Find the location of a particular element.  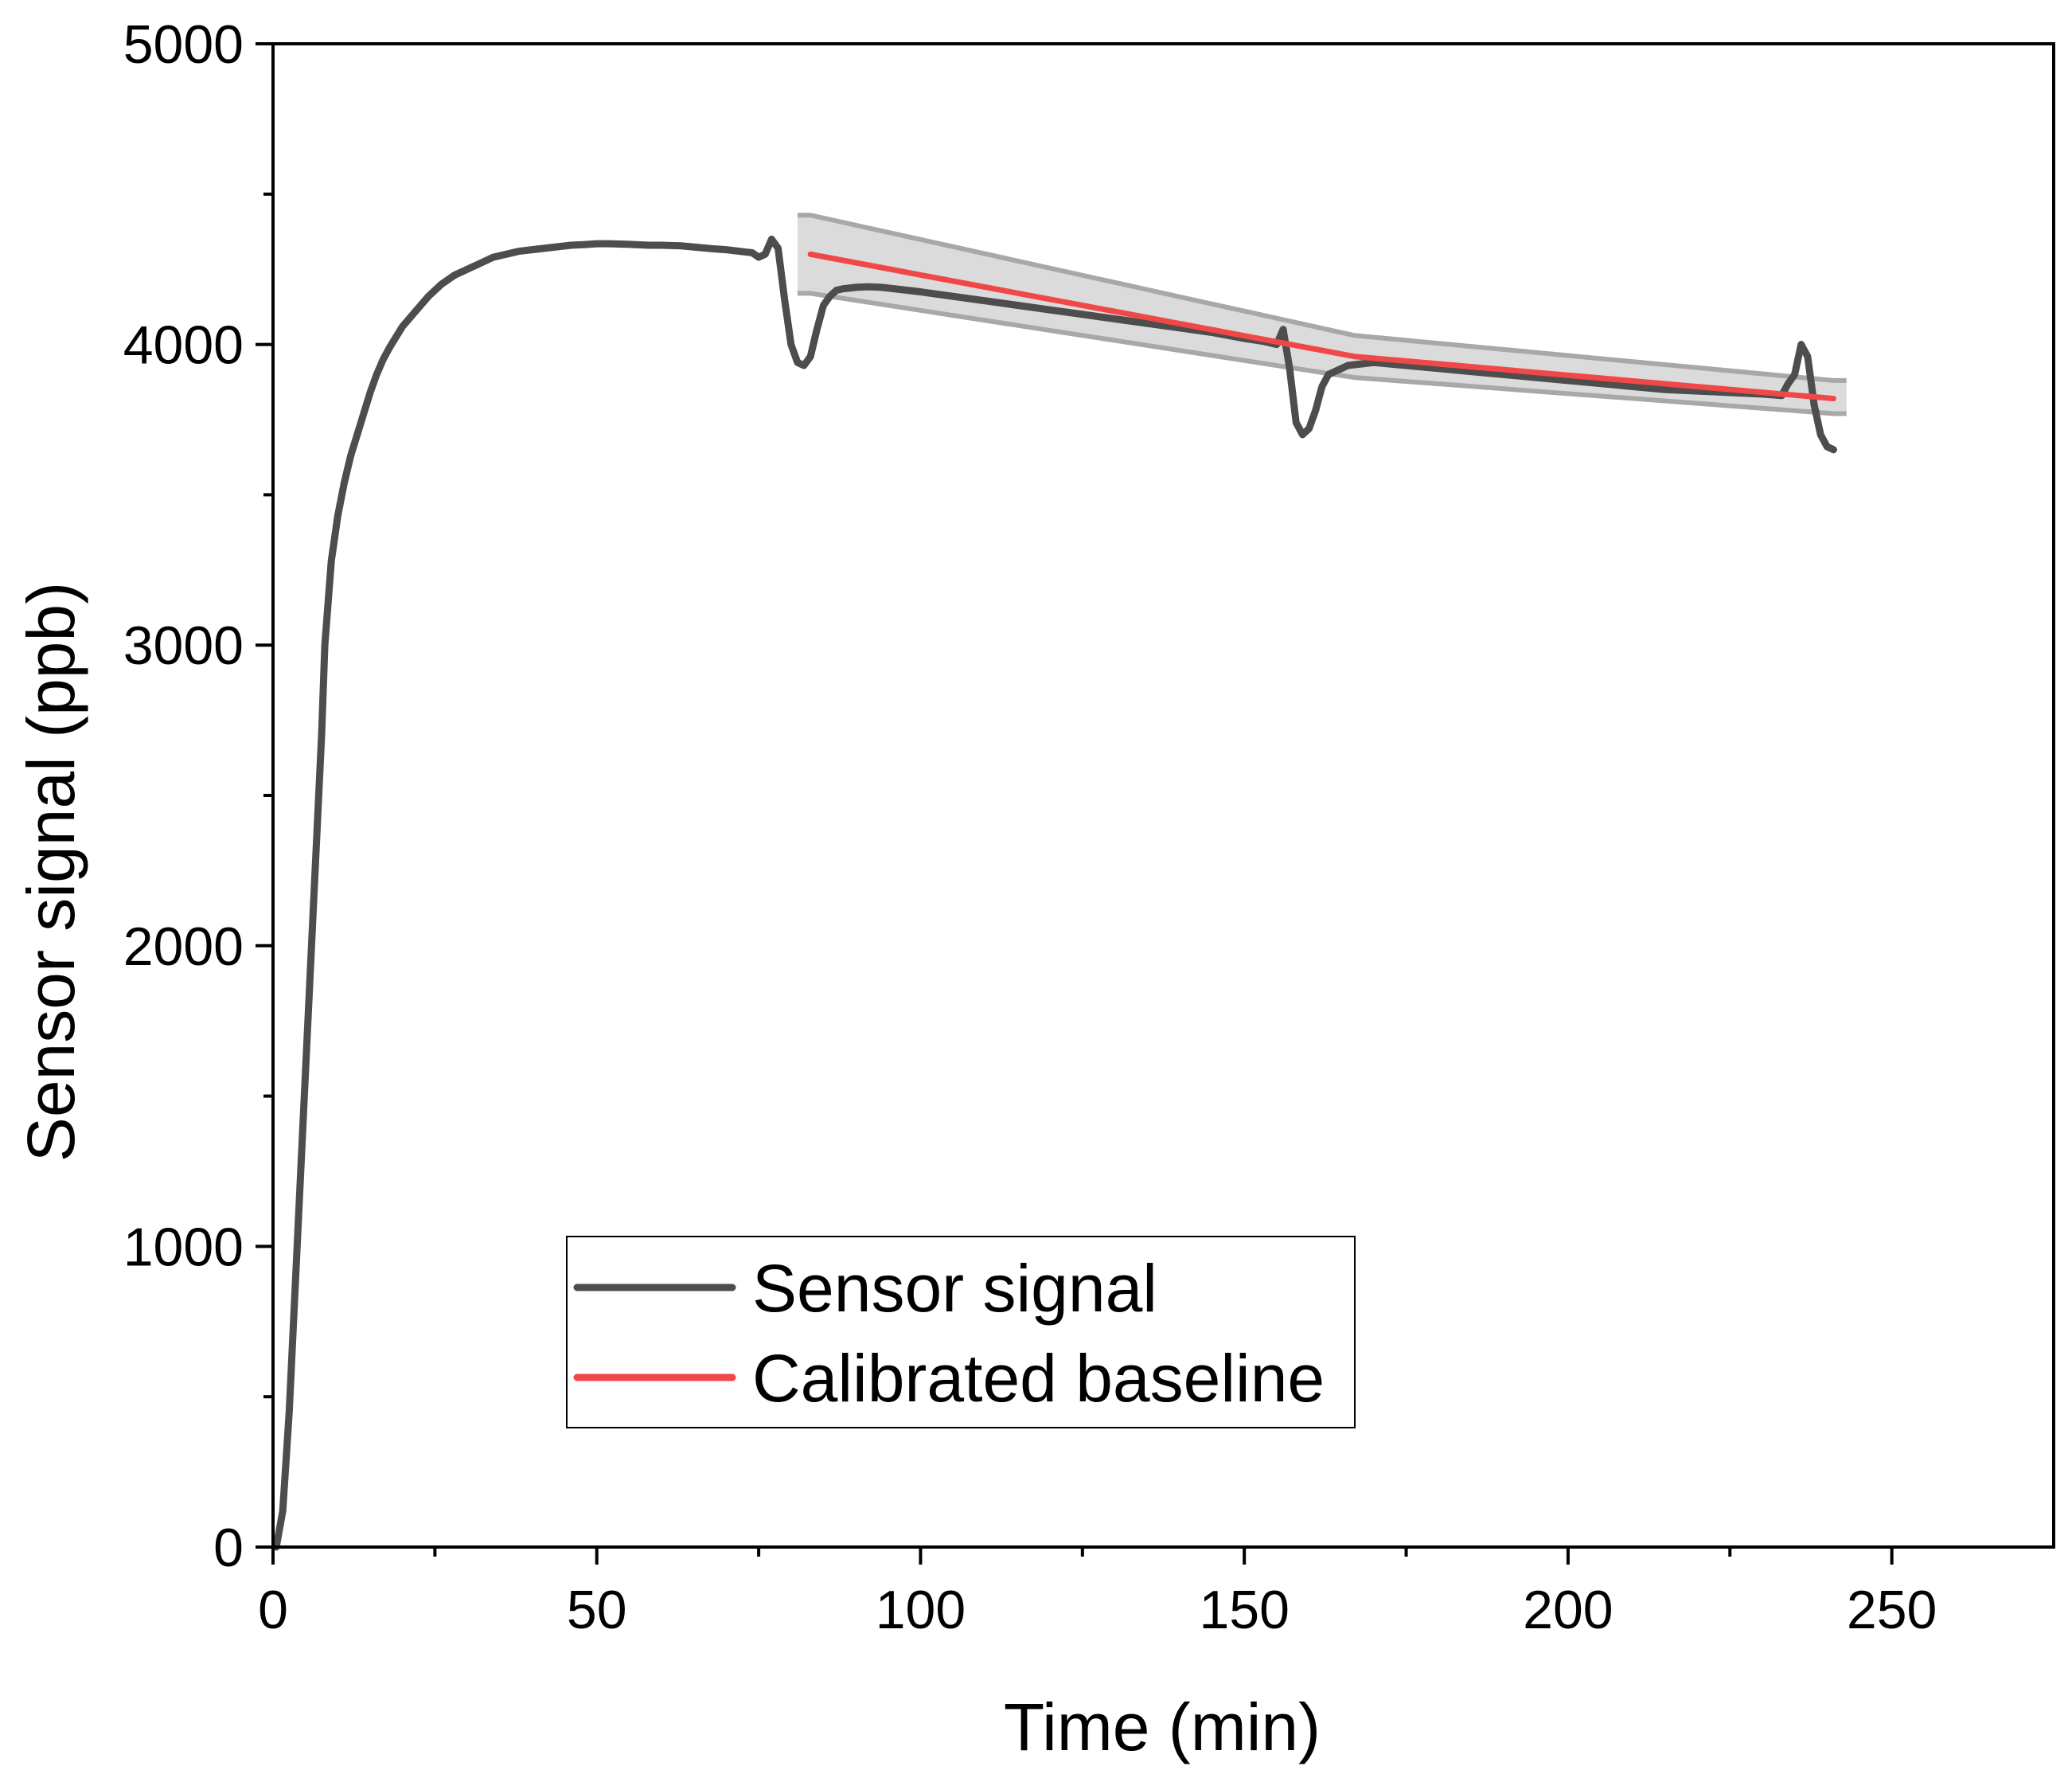

uncertainty-band-layer is located at coordinates (1322, 314).